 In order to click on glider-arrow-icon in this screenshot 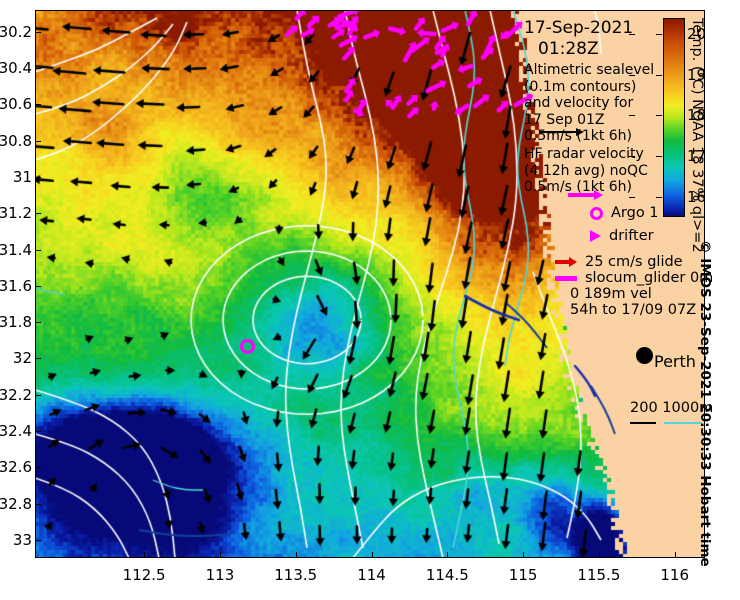, I will do `click(566, 262)`.